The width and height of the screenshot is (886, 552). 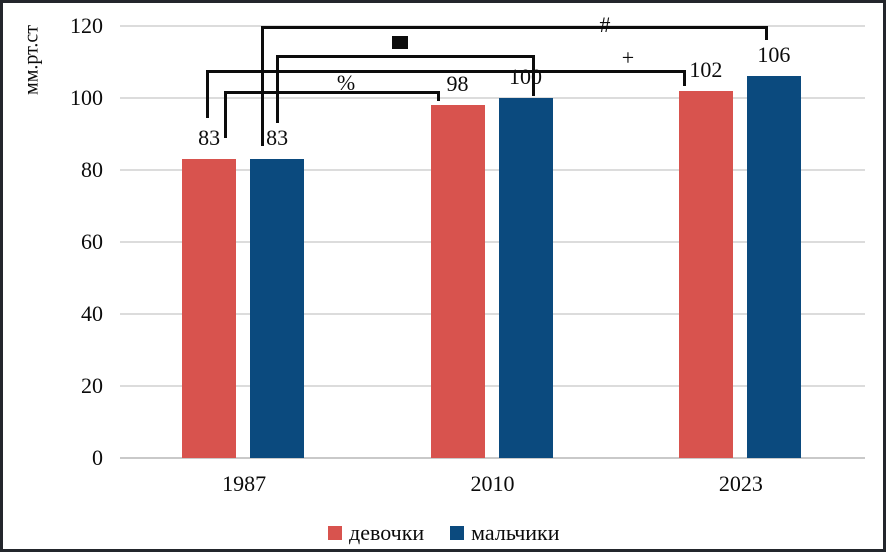 I want to click on y-tick-label: 0, so click(x=97, y=457).